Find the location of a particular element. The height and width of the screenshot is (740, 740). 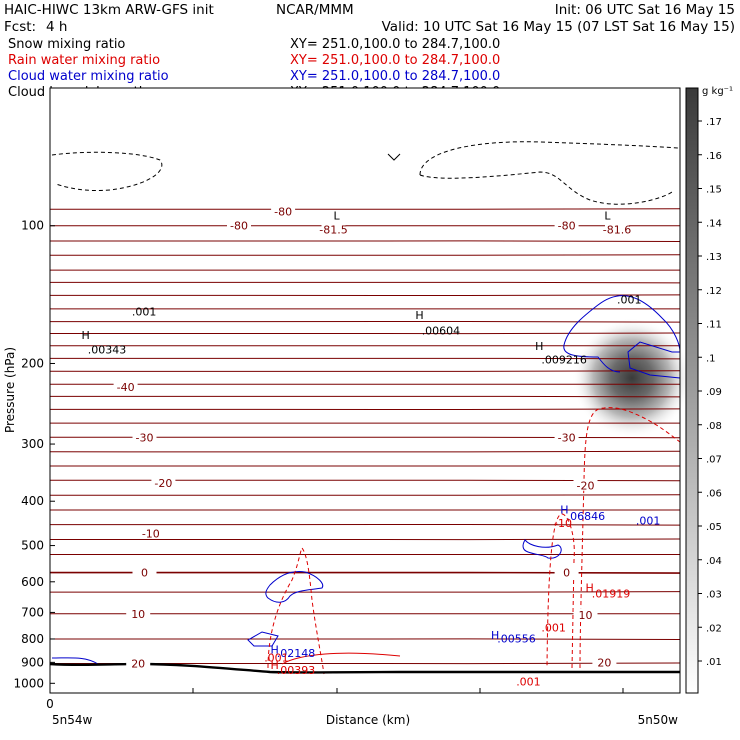

y-axis: 100 200 300 400 500 600 700 800 900 1000 is located at coordinates (34, 390).